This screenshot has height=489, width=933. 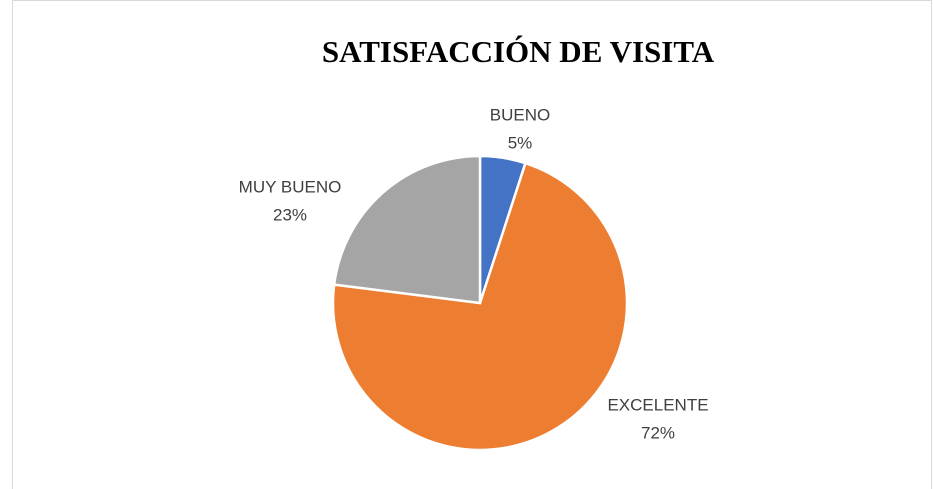 What do you see at coordinates (290, 186) in the screenshot?
I see `slice-category-label: MUY BUENO` at bounding box center [290, 186].